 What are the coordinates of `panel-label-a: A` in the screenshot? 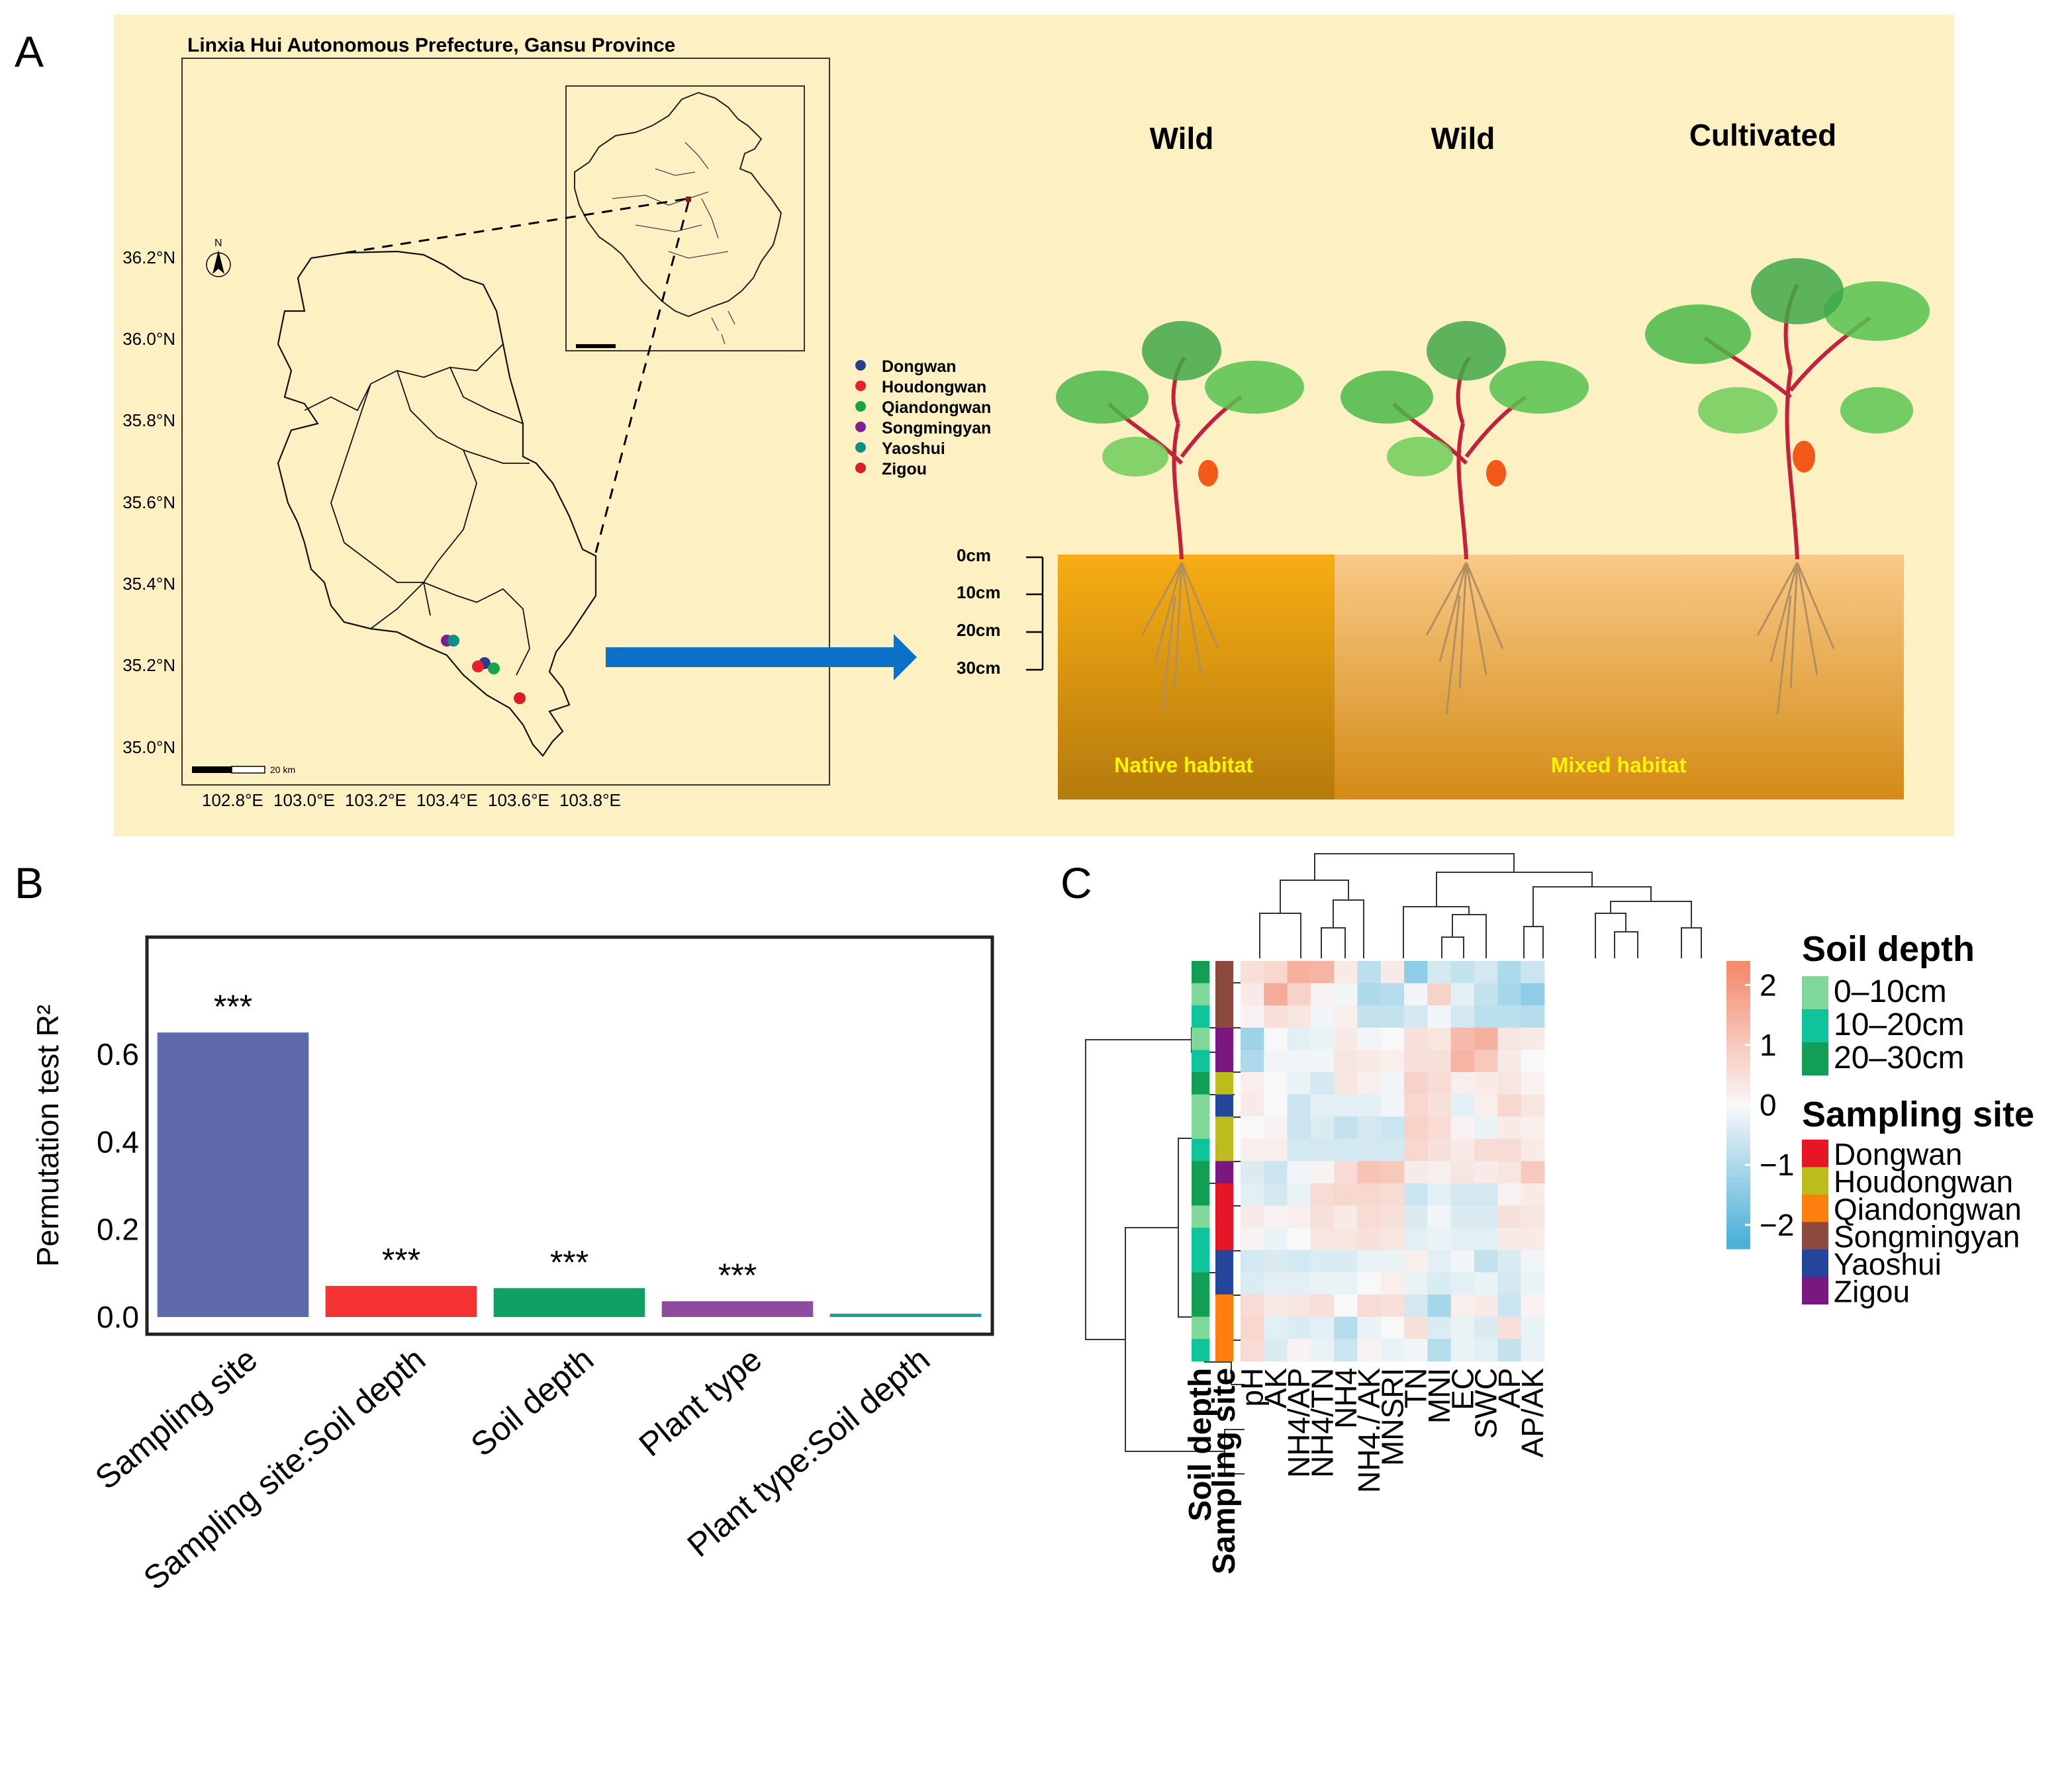 It's located at (29, 51).